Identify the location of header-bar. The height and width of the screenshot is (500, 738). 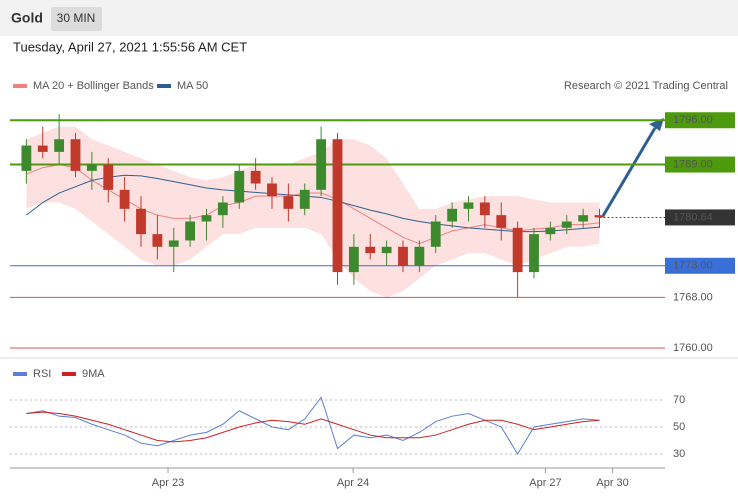
(369, 18).